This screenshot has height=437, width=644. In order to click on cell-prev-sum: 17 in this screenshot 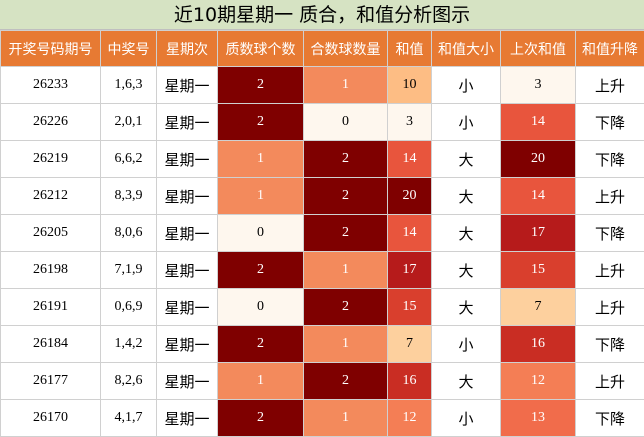, I will do `click(538, 233)`.